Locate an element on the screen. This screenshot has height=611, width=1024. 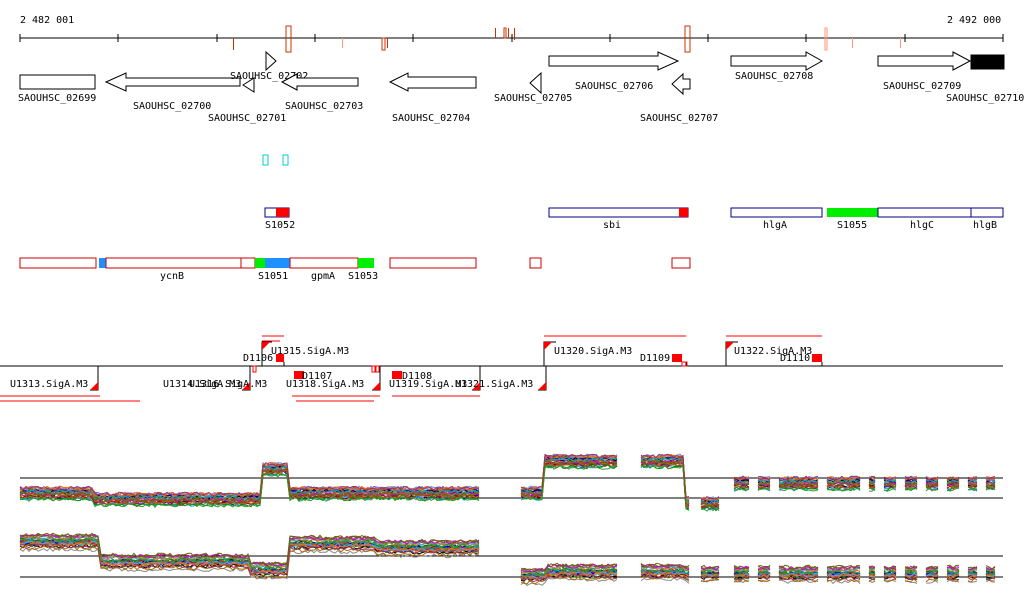
promoter-u1314: U1314.SigA.M3 is located at coordinates (202, 384).